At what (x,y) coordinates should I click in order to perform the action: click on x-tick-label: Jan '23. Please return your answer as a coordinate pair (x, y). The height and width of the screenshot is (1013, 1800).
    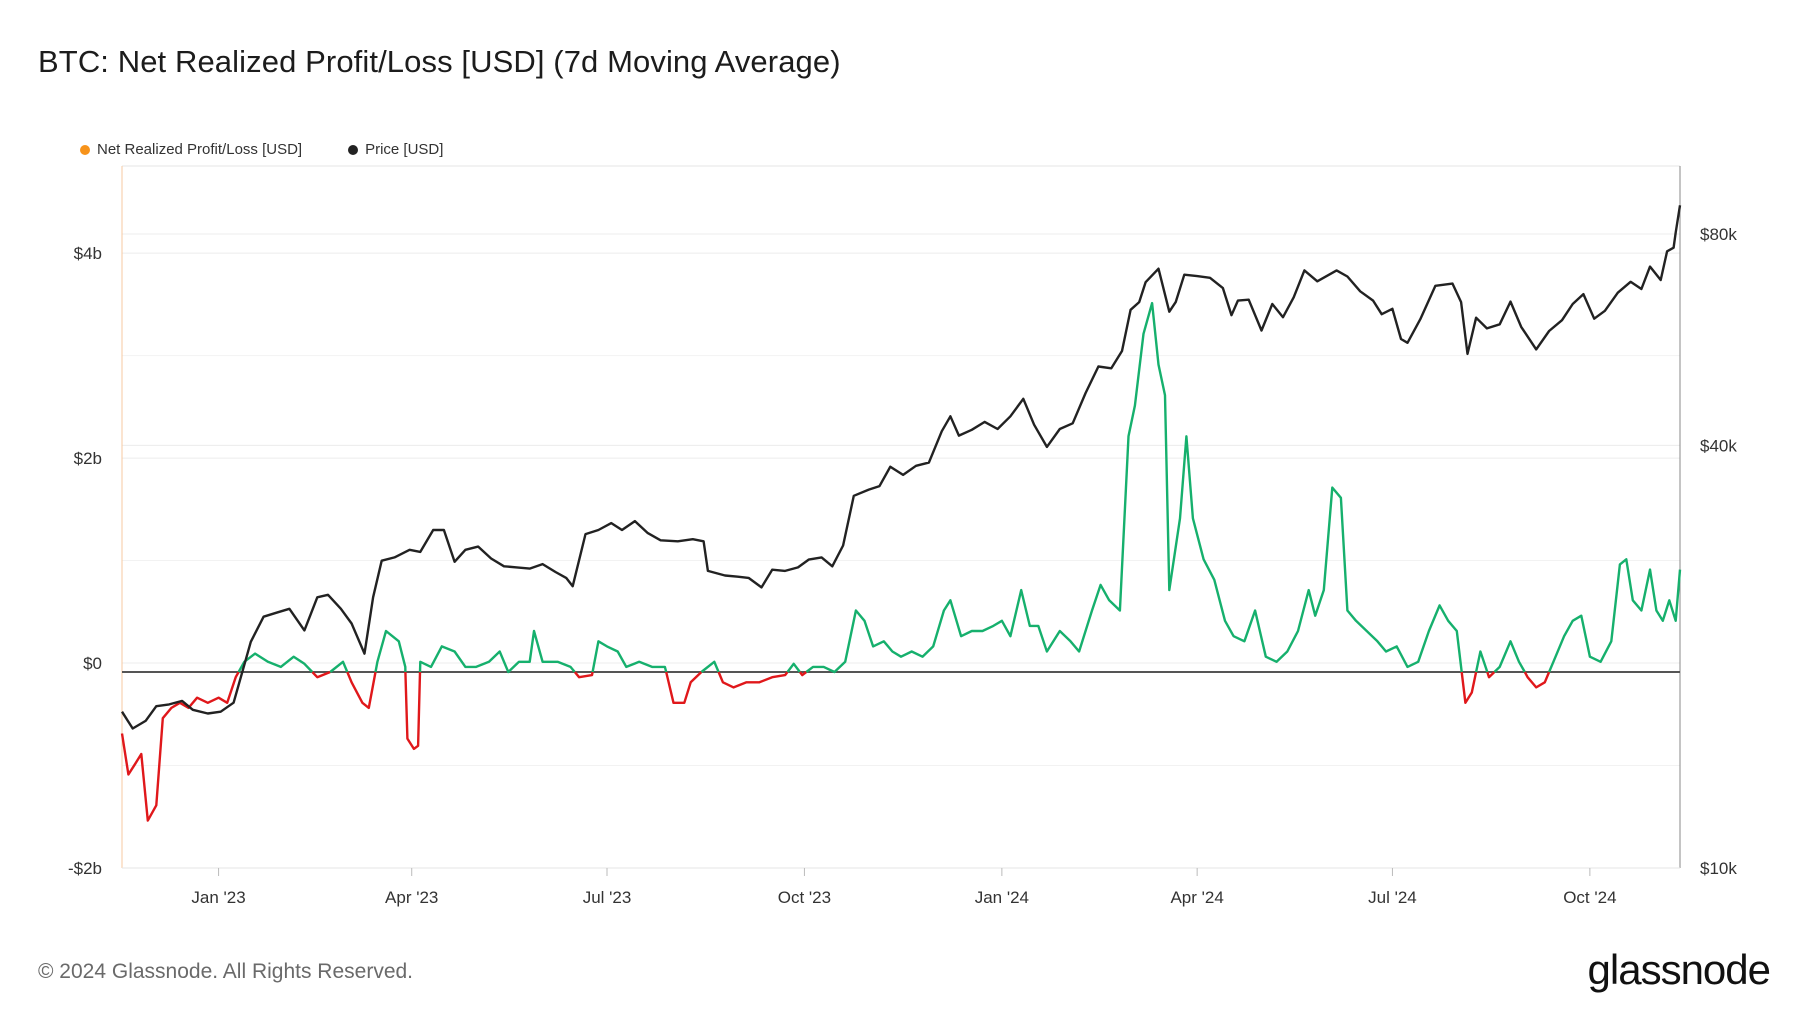
    Looking at the image, I should click on (218, 897).